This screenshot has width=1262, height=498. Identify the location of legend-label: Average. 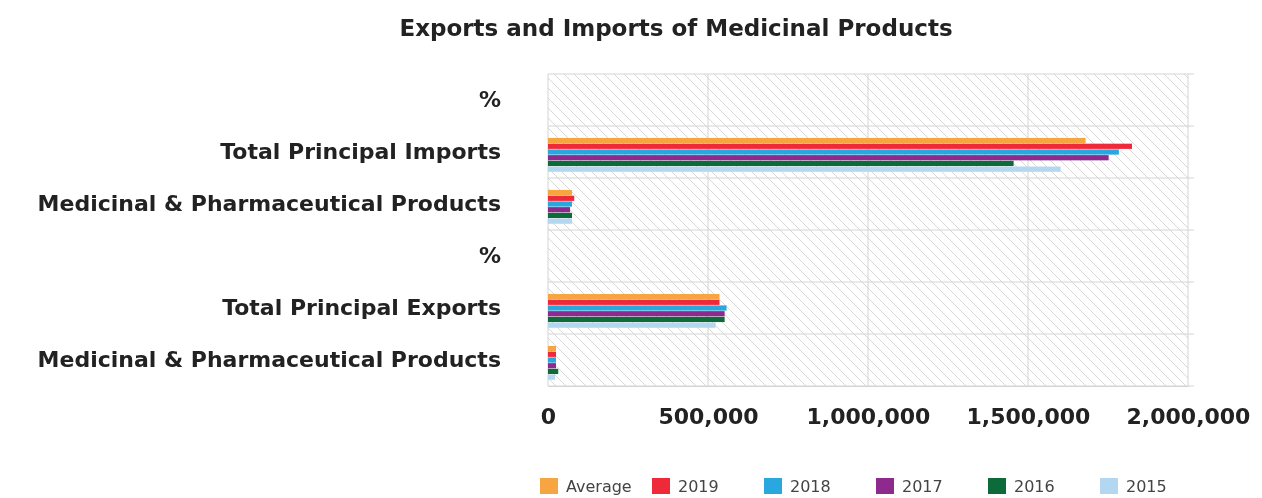
(599, 486).